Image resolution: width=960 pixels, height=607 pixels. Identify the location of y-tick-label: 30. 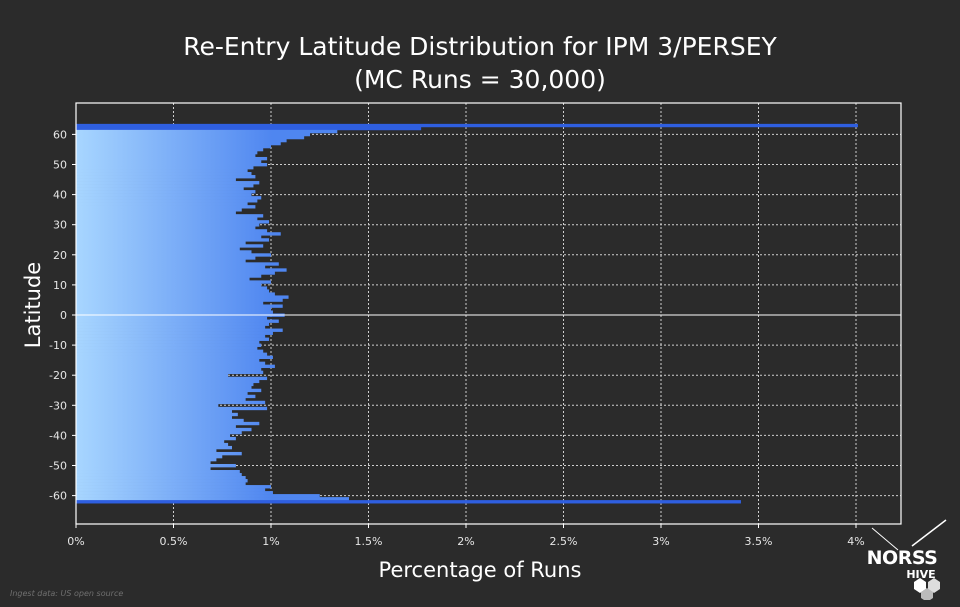
(60, 225).